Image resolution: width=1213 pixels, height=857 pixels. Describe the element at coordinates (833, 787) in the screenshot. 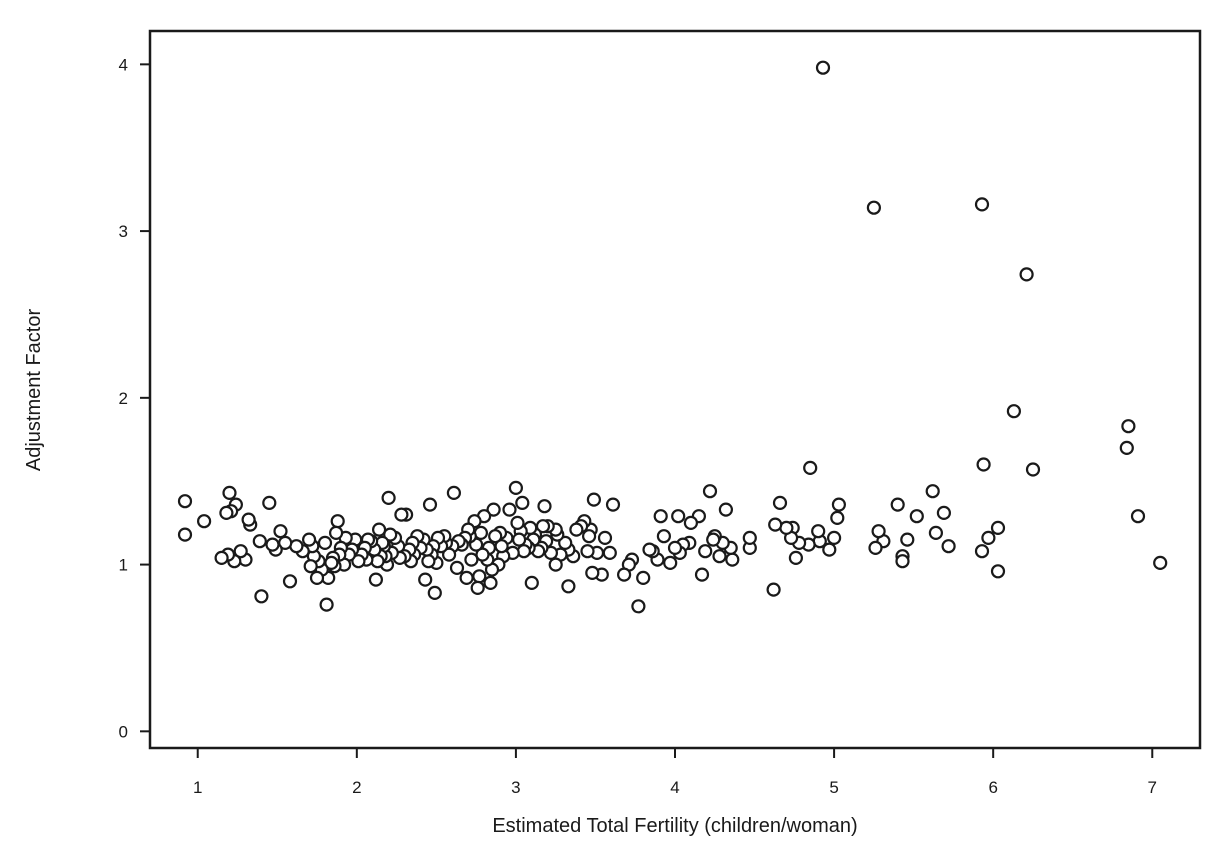

I see `x-tick-label: 5` at that location.